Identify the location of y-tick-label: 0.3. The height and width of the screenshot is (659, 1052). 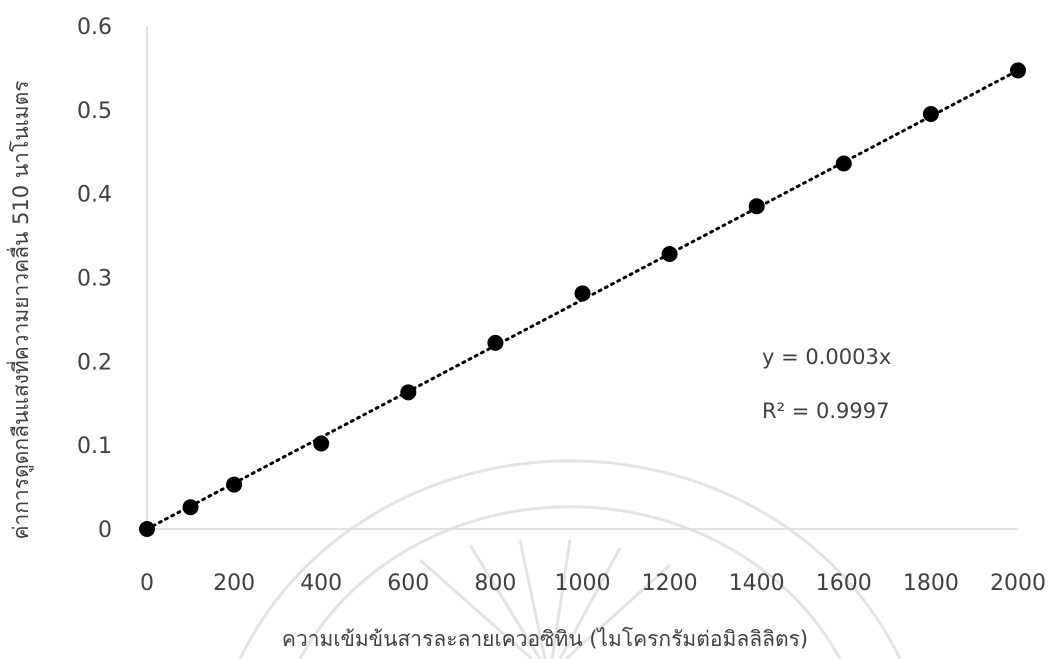
(94, 279).